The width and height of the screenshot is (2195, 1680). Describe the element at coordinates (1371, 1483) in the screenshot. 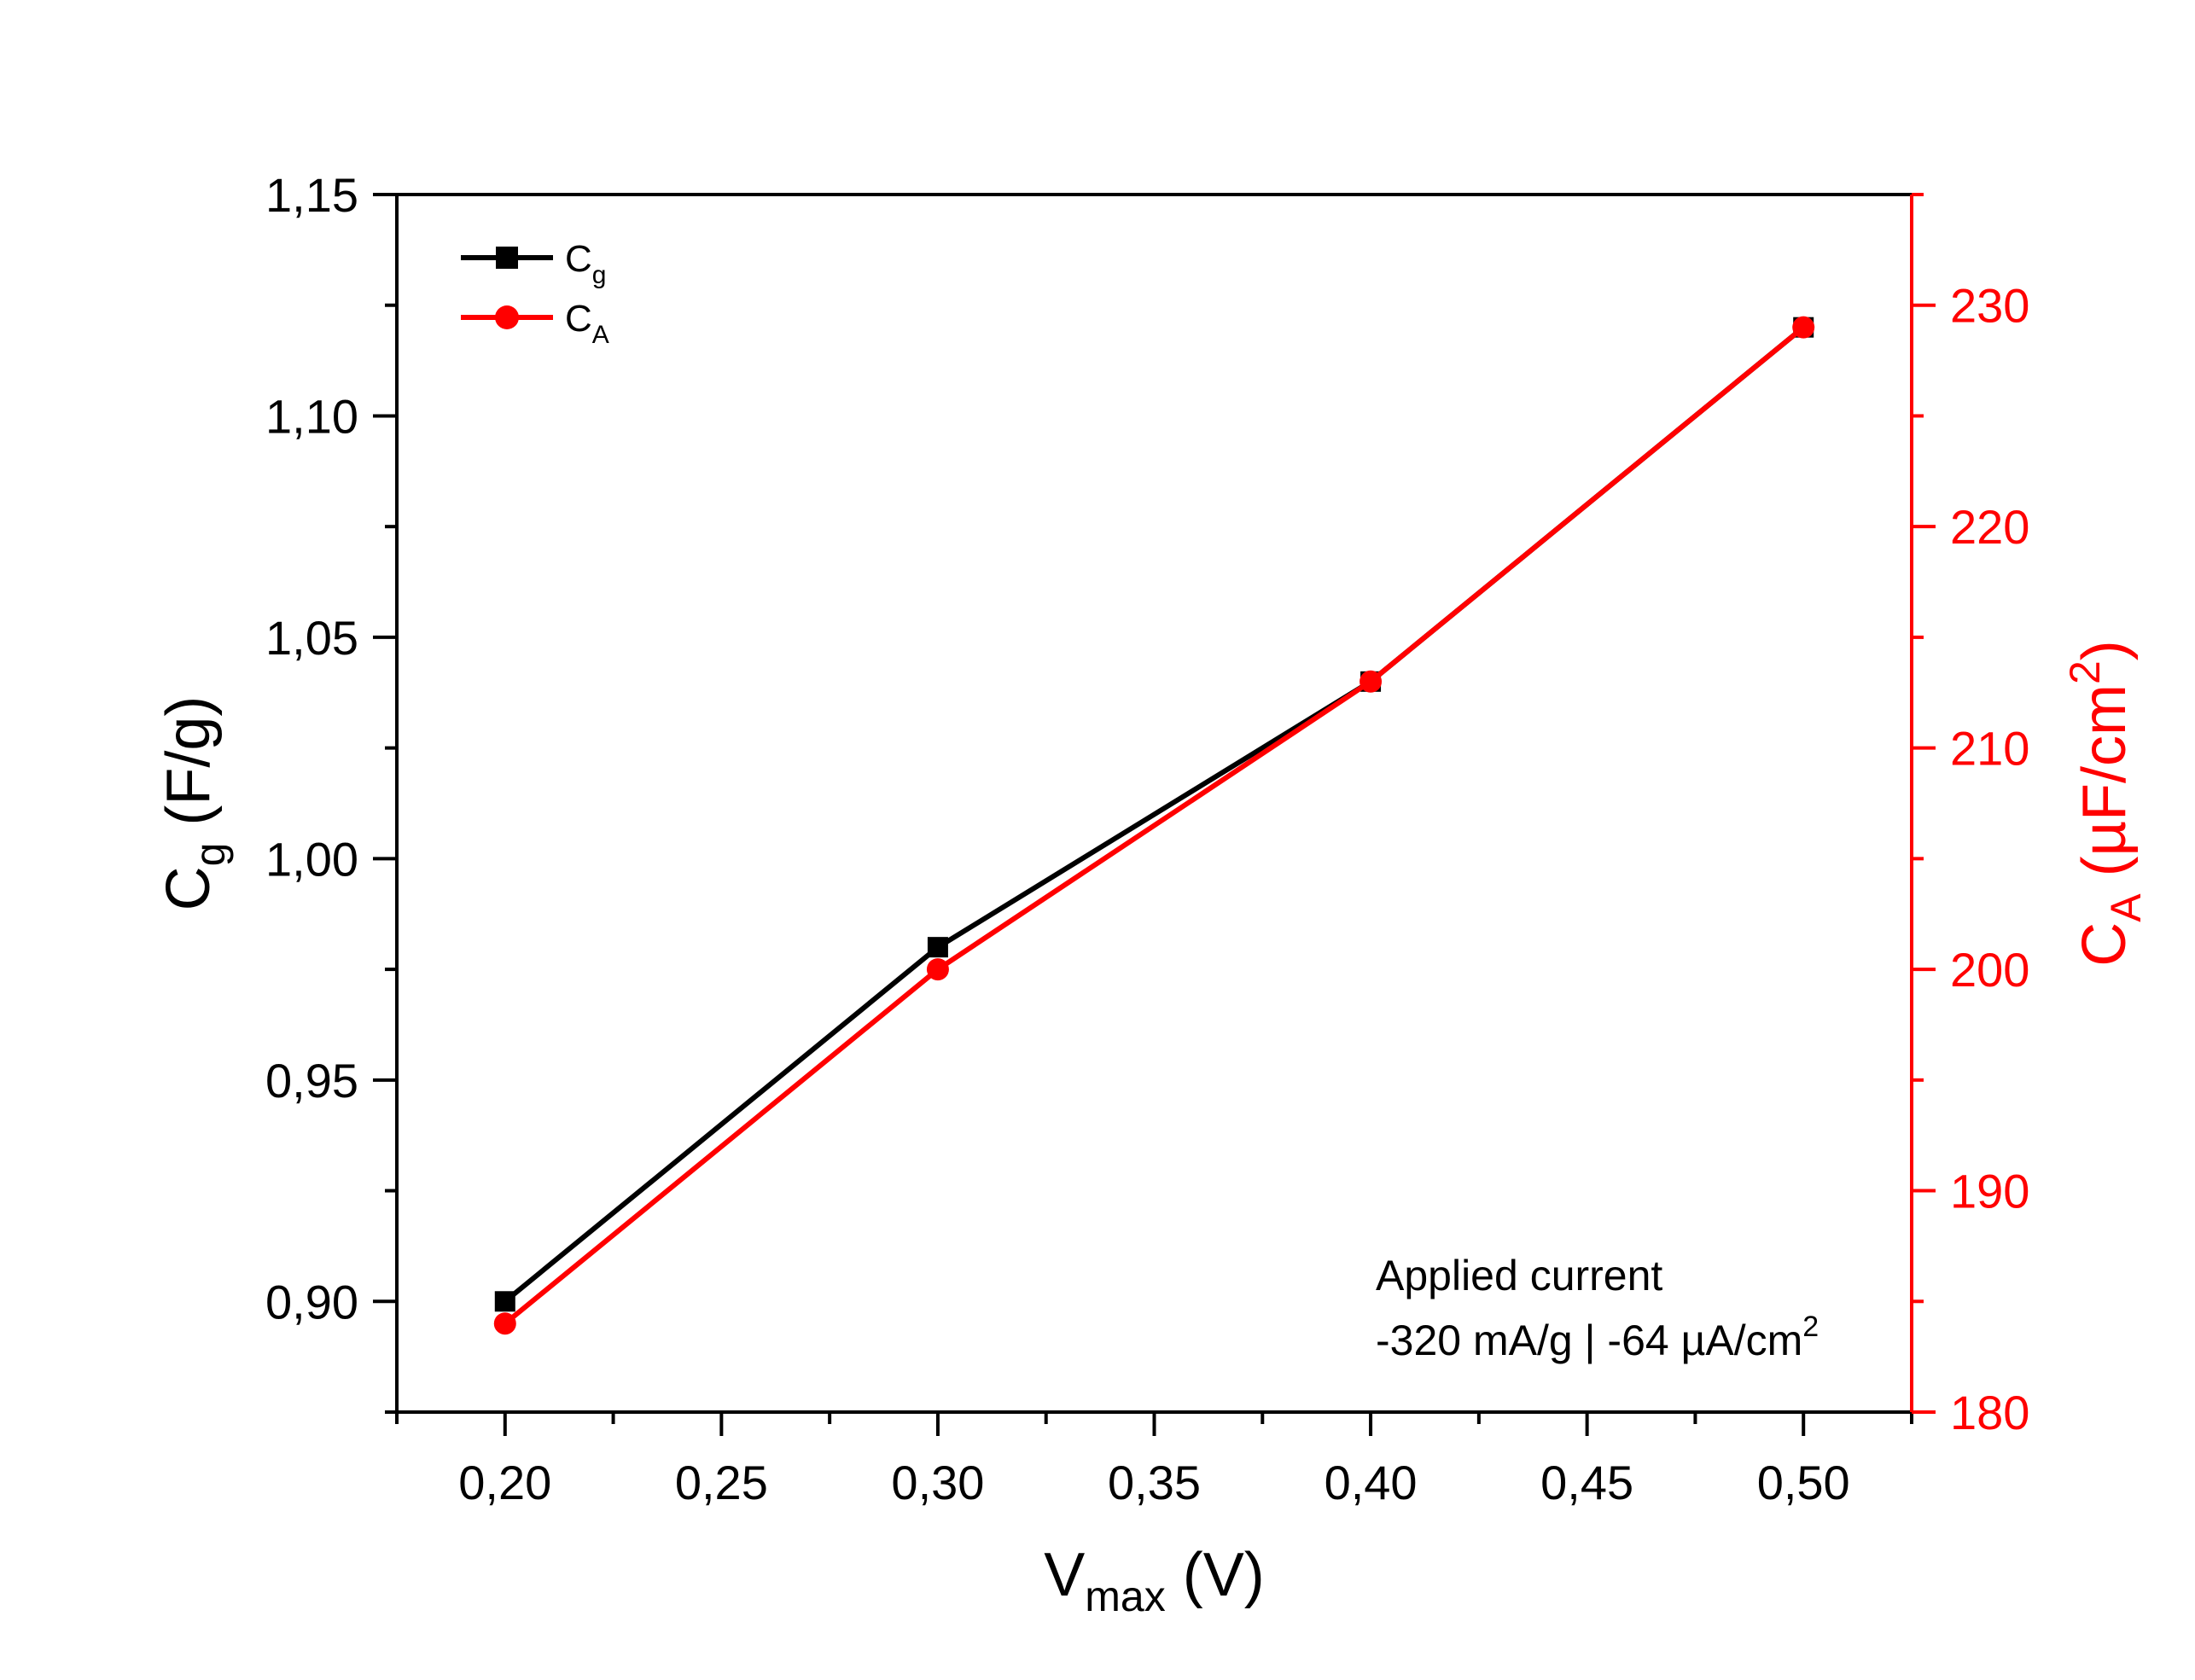

I see `x-tick-label: 0,40` at that location.